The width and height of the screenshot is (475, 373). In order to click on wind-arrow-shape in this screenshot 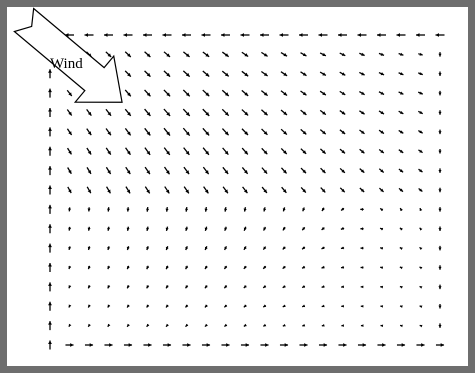, I will do `click(68, 55)`.